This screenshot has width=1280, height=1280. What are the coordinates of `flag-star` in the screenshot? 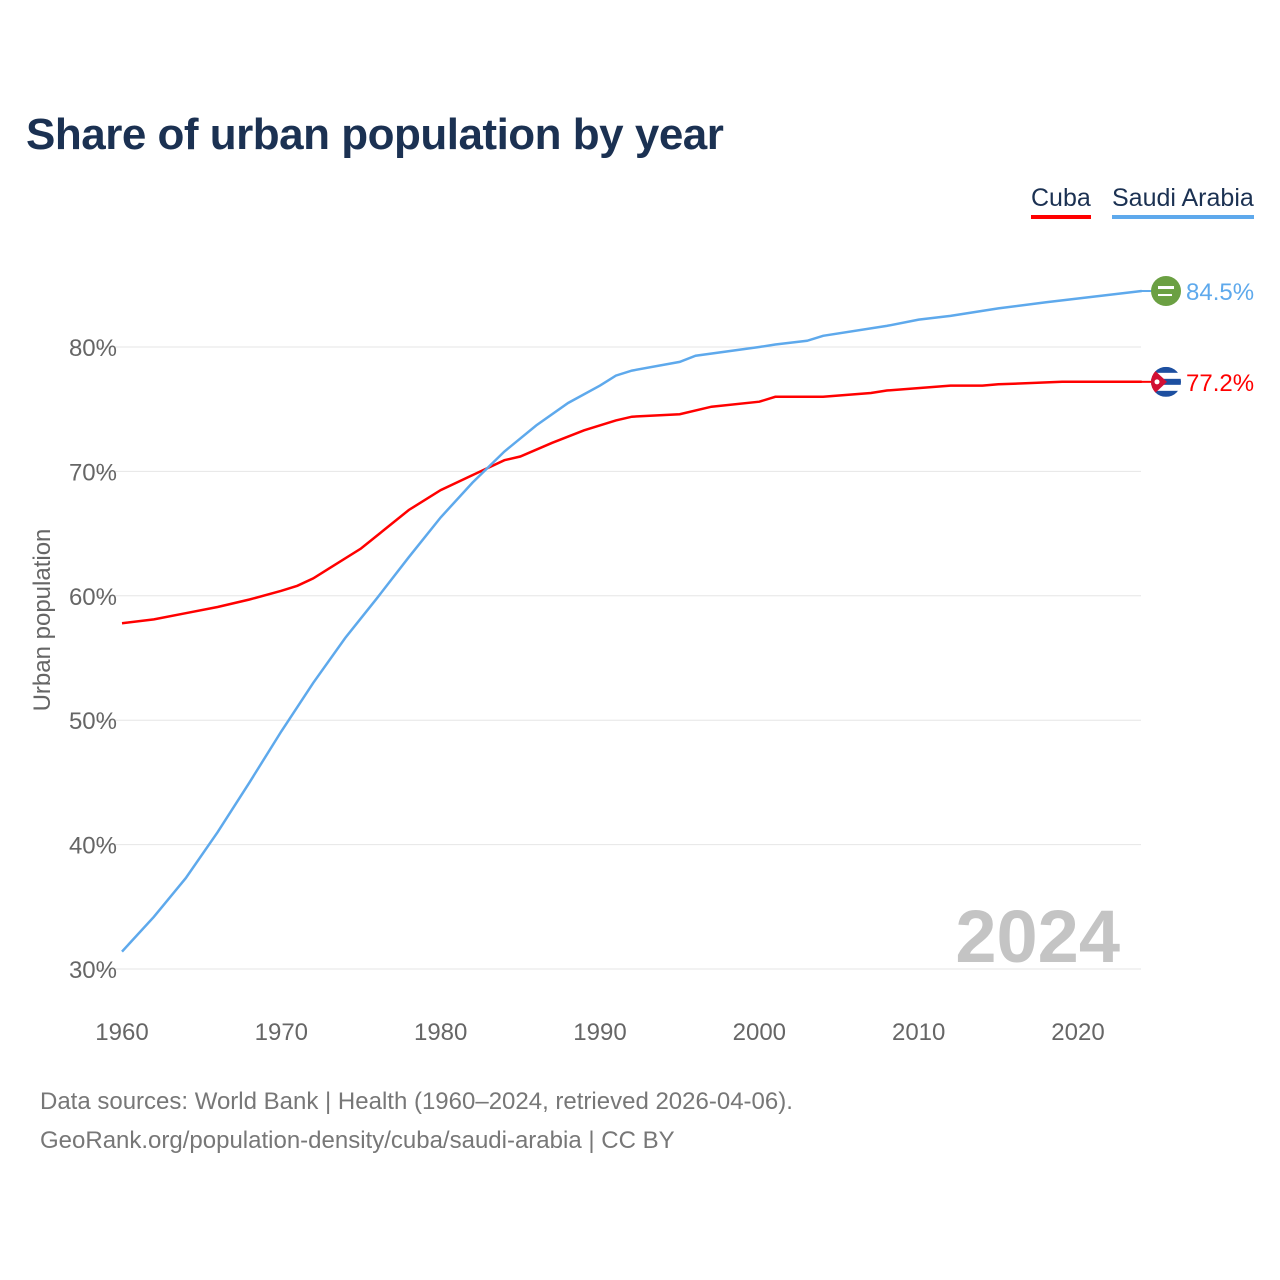 It's located at (1157, 382).